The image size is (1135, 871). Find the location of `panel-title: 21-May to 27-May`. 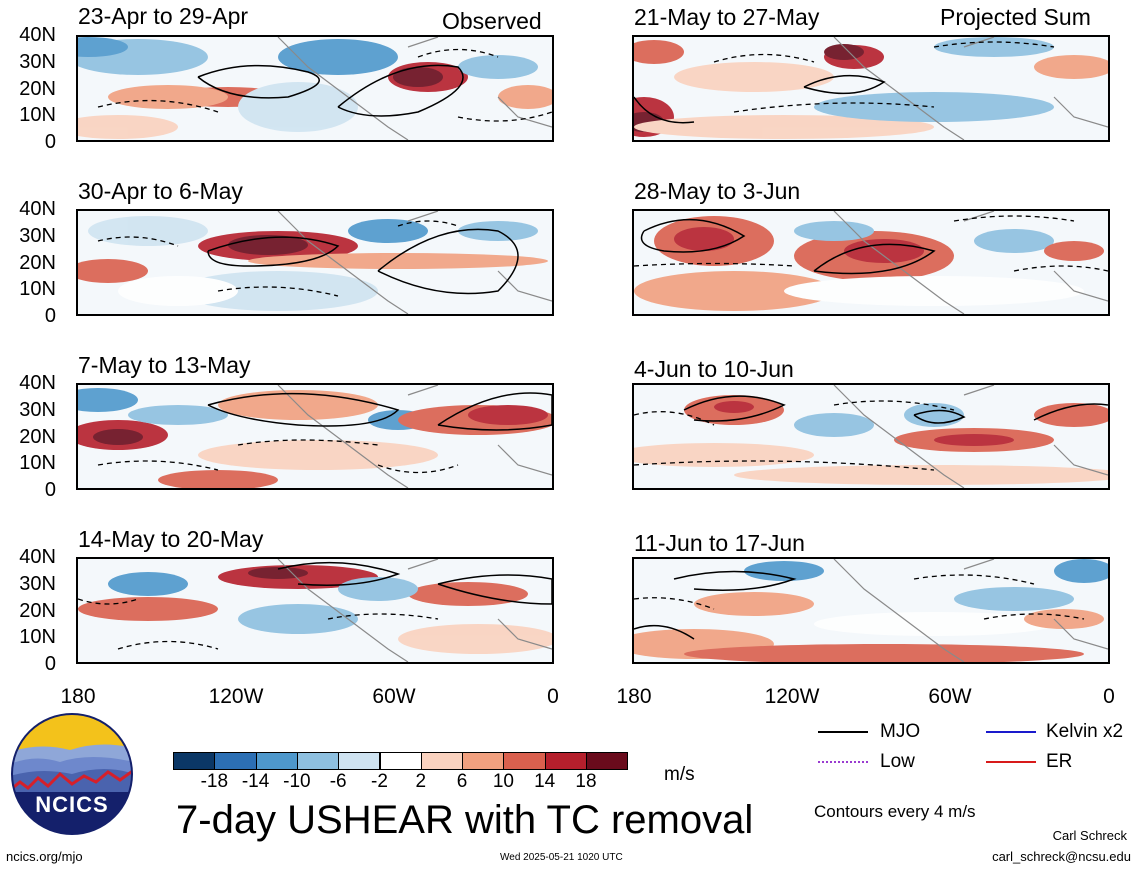

panel-title: 21-May to 27-May is located at coordinates (727, 17).